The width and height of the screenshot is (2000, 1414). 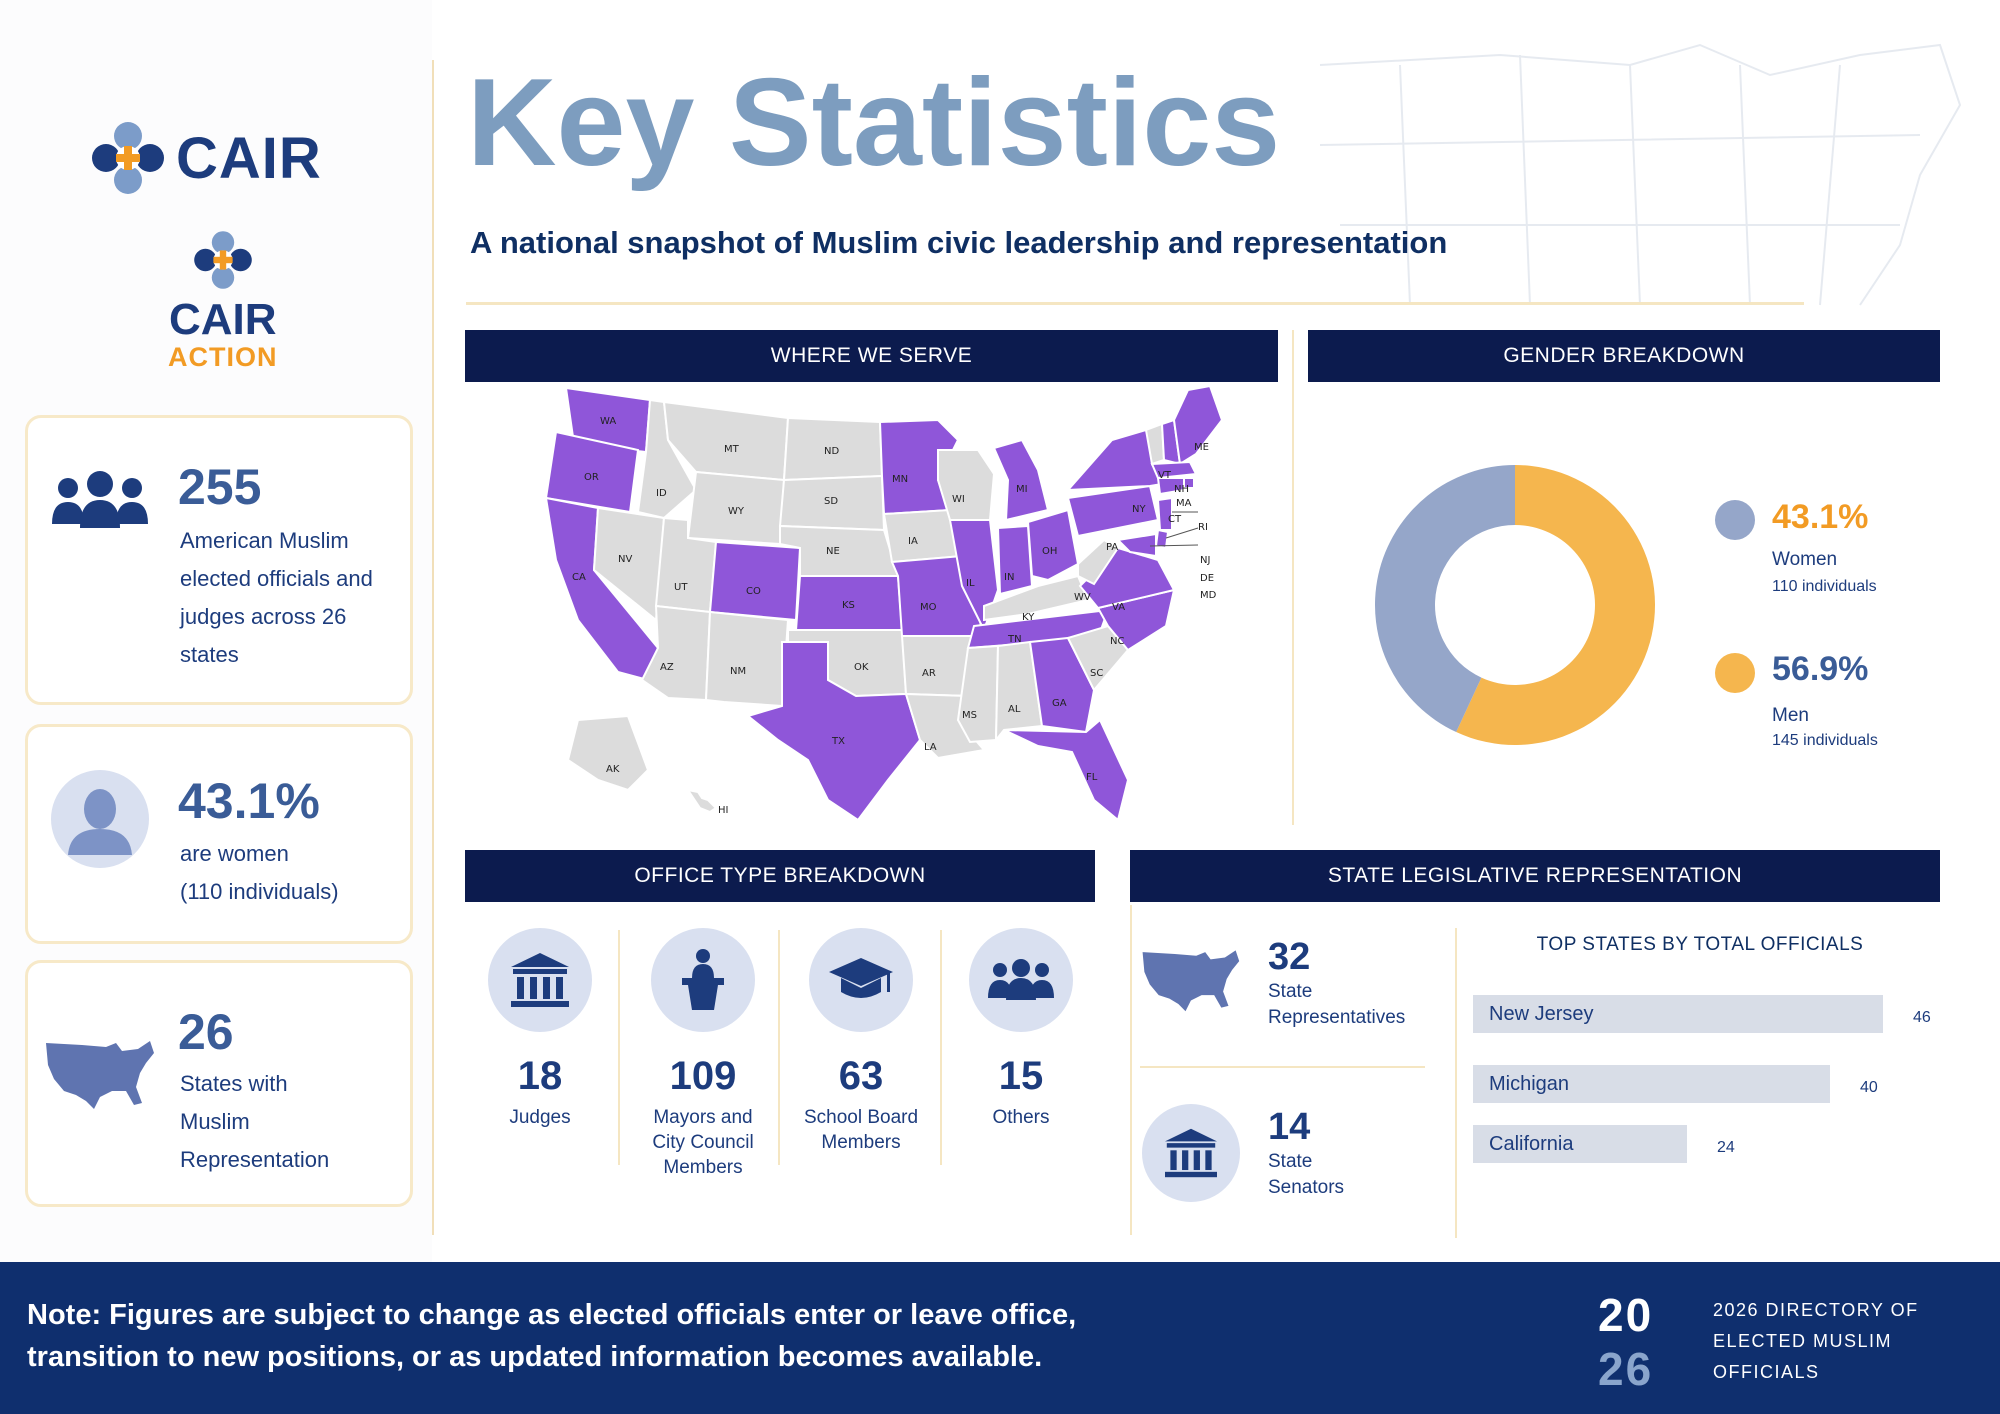 What do you see at coordinates (1282, 1067) in the screenshot?
I see `legislative-divider` at bounding box center [1282, 1067].